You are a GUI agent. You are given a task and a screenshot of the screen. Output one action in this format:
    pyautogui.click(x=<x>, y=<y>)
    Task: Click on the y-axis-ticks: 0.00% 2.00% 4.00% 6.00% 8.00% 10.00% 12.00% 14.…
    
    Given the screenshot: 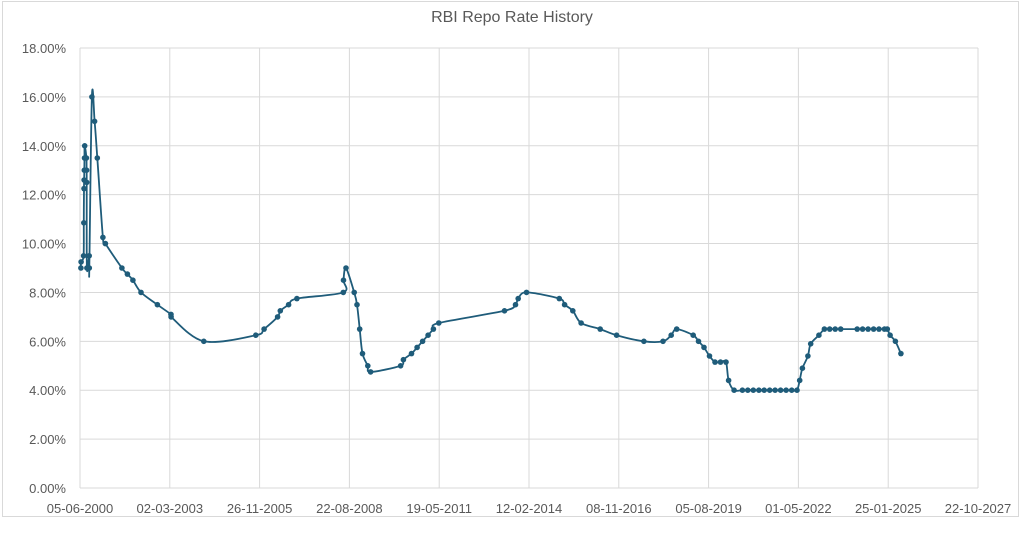 What is the action you would take?
    pyautogui.click(x=44, y=268)
    